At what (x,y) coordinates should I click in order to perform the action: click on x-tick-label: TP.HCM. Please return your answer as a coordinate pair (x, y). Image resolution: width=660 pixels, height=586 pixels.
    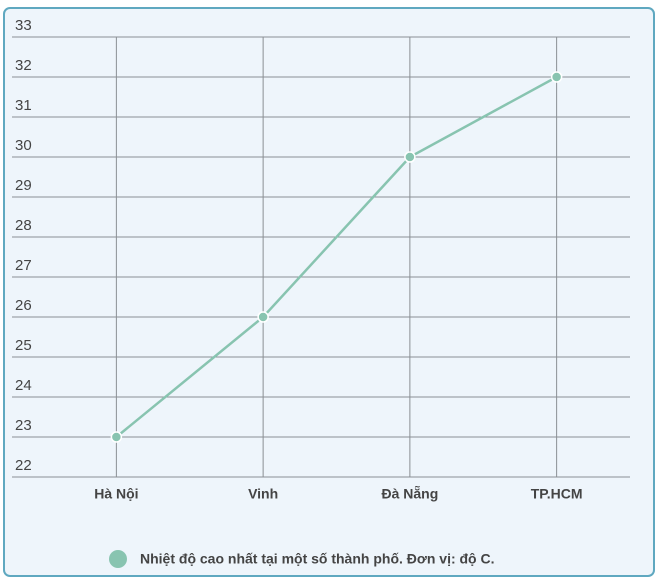
    Looking at the image, I should click on (557, 494).